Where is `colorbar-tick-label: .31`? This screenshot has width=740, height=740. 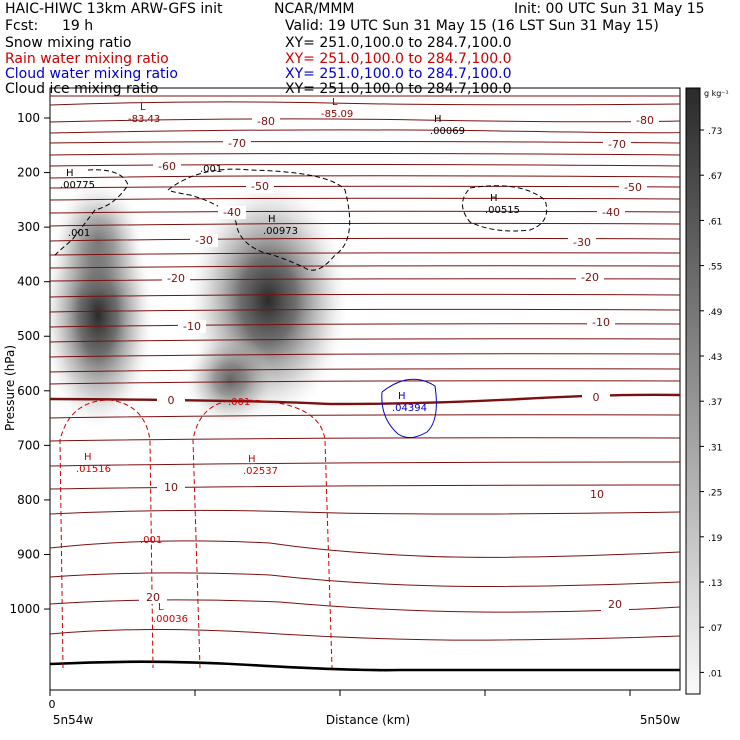 colorbar-tick-label: .31 is located at coordinates (715, 448).